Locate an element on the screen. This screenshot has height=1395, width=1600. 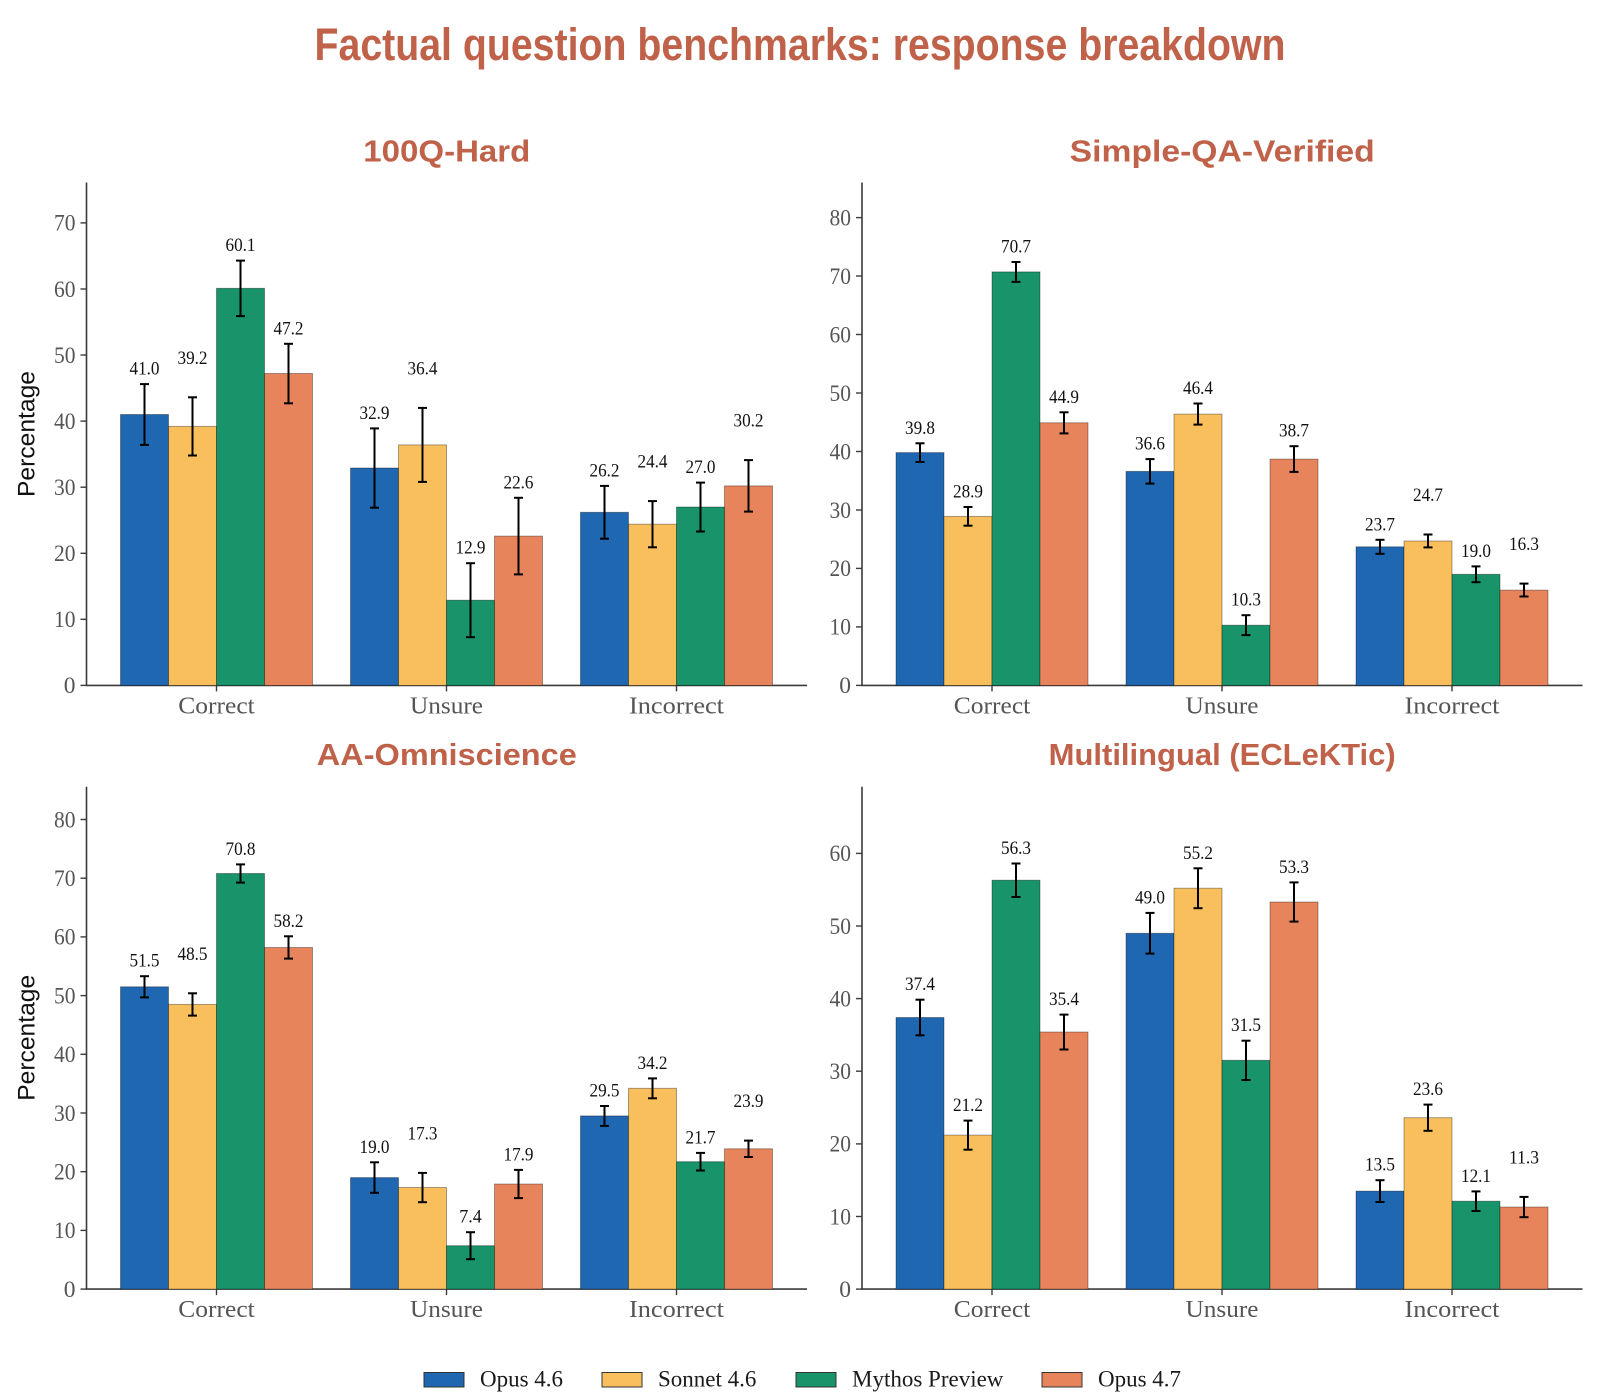
svg-text: 32.9 is located at coordinates (375, 413).